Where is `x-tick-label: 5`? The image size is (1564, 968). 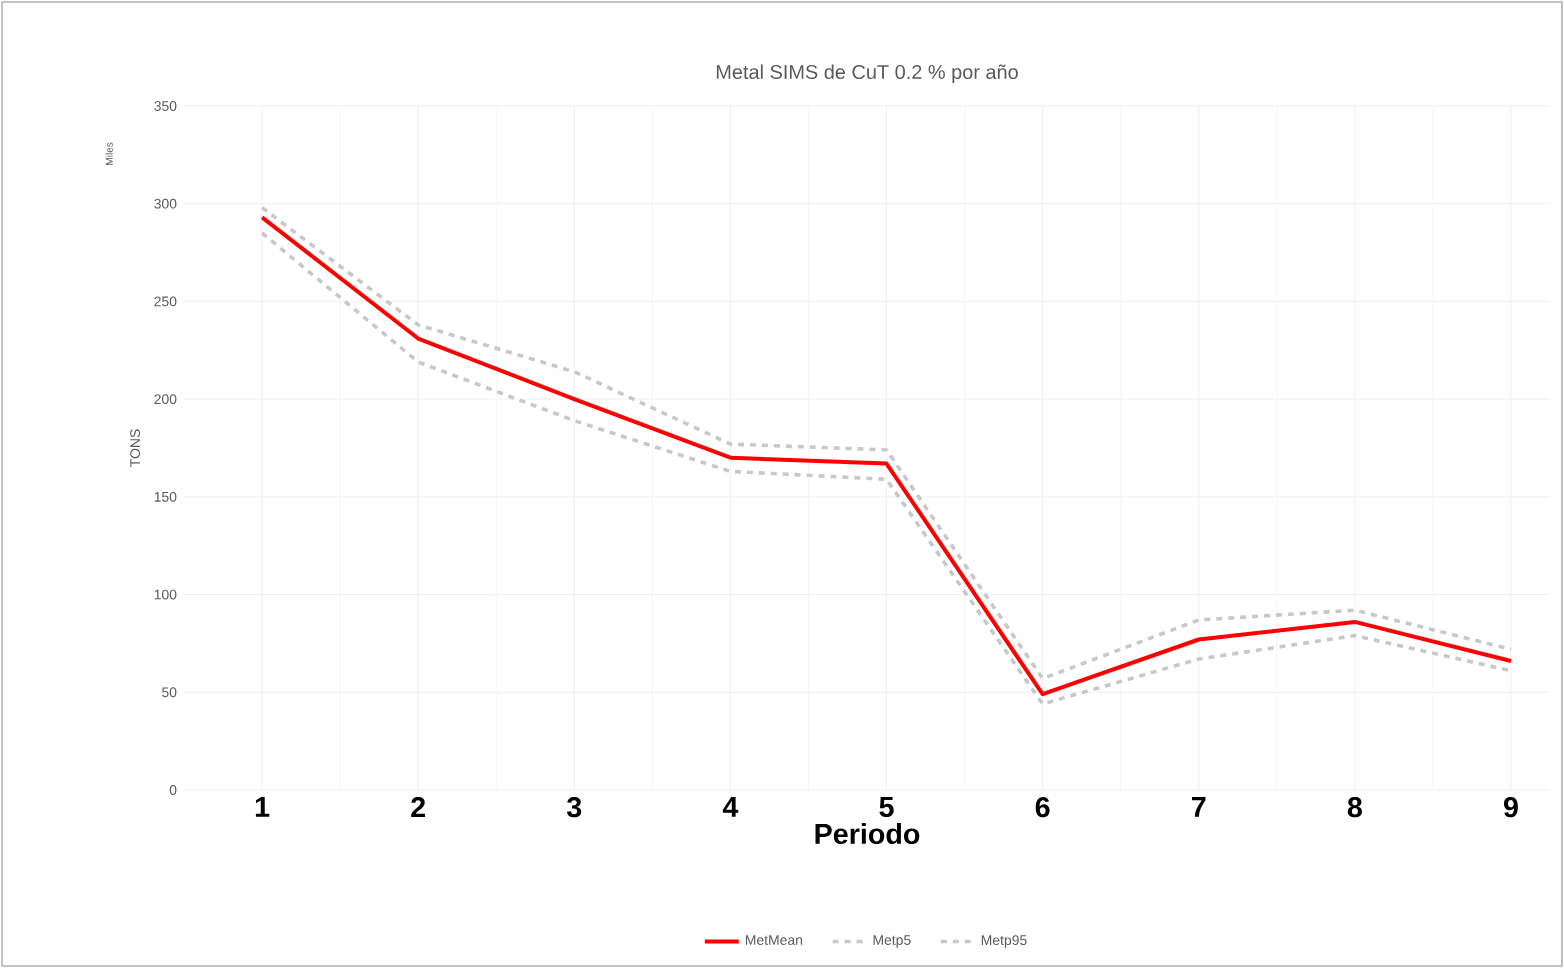 x-tick-label: 5 is located at coordinates (886, 807).